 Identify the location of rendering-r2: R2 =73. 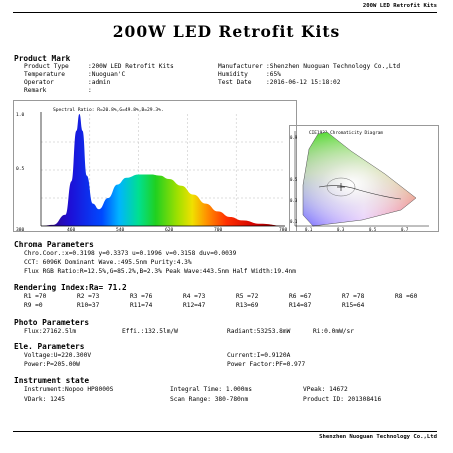
(88, 296).